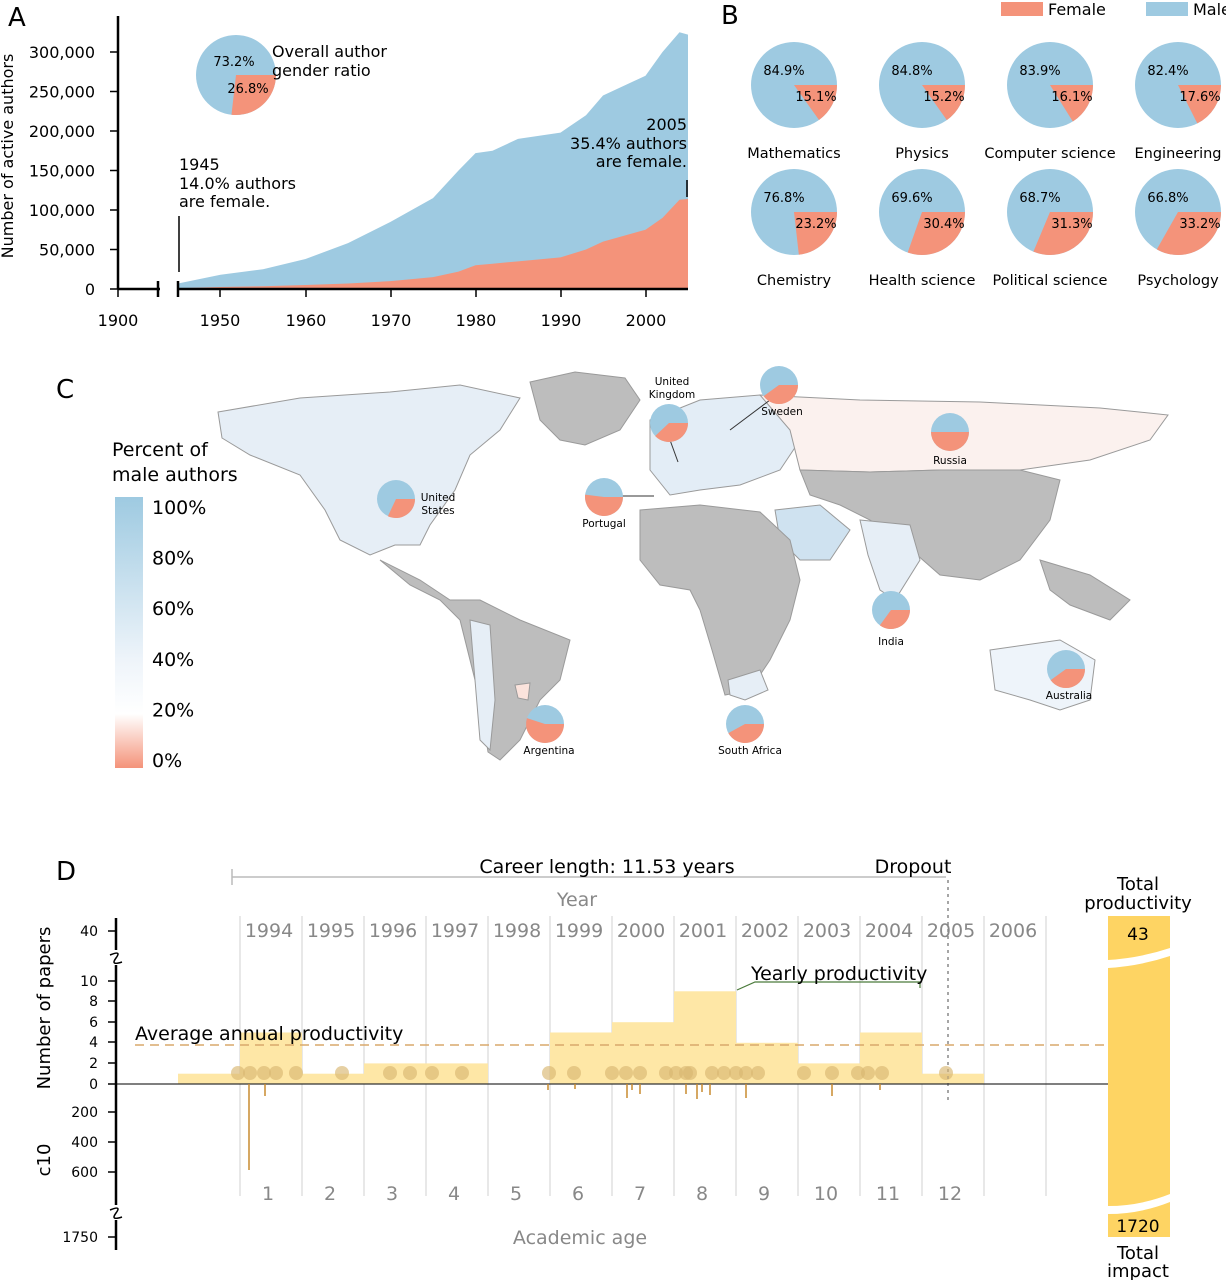  I want to click on paper-dots, so click(592, 1073).